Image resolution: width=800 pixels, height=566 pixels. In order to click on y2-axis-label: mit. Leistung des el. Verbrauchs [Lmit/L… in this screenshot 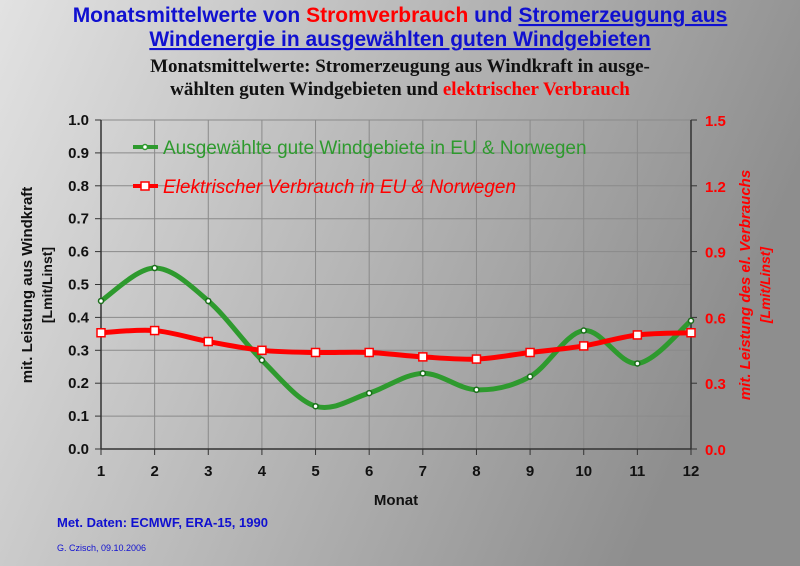, I will do `click(755, 285)`.